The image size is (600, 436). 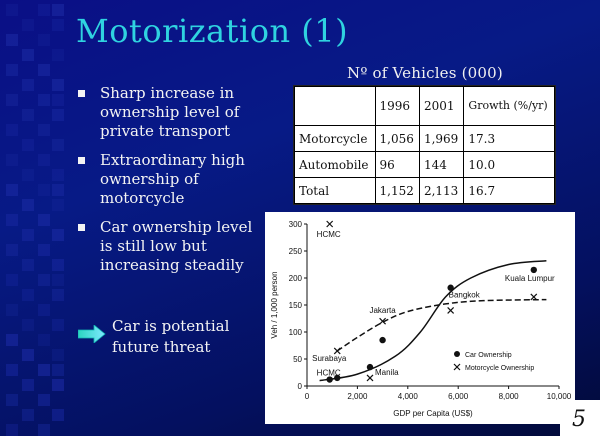 I want to click on table-row: Automobile 96 144 10.0, so click(x=424, y=164).